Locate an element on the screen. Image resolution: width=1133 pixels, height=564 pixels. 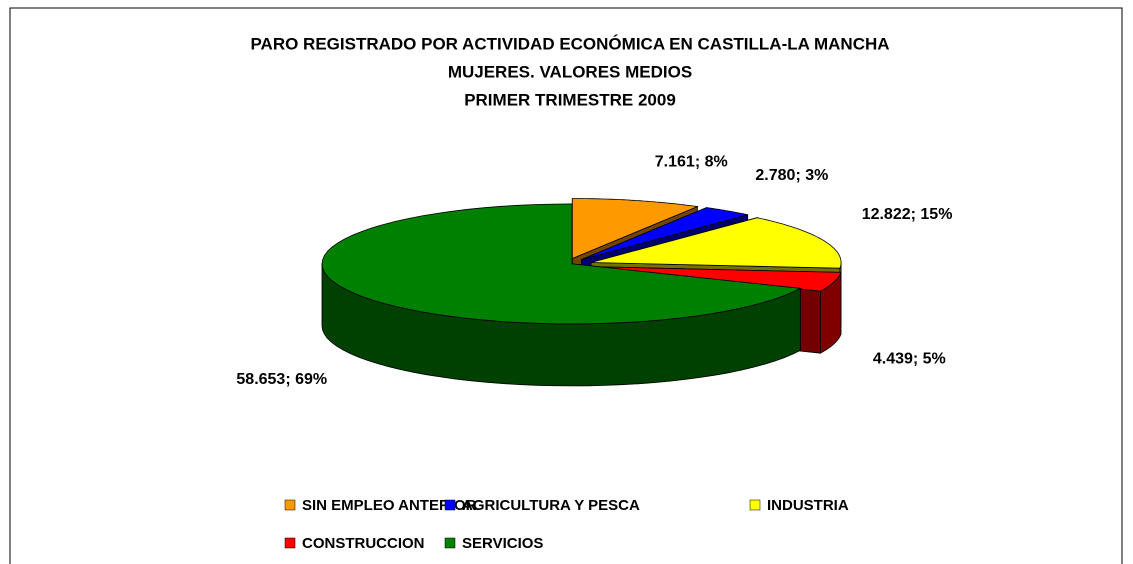
data-label: 2.780; 3% is located at coordinates (791, 175).